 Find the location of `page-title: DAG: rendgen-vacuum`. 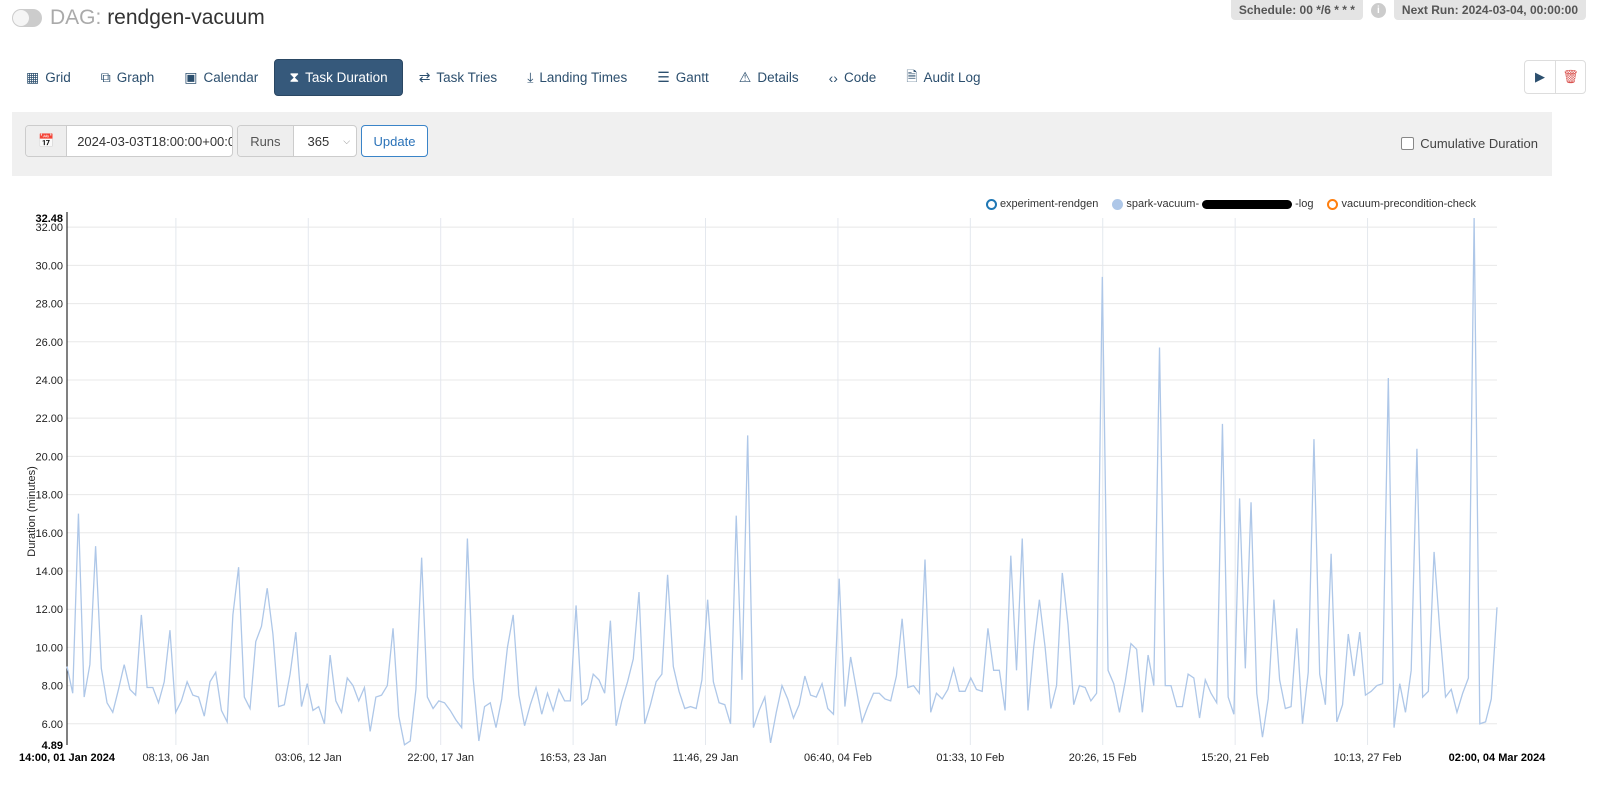

page-title: DAG: rendgen-vacuum is located at coordinates (157, 17).